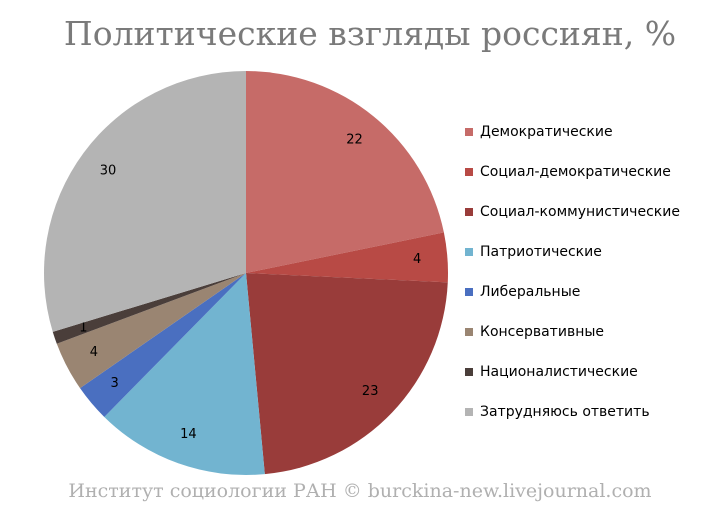 The image size is (720, 506). What do you see at coordinates (115, 383) in the screenshot?
I see `data-label: 3` at bounding box center [115, 383].